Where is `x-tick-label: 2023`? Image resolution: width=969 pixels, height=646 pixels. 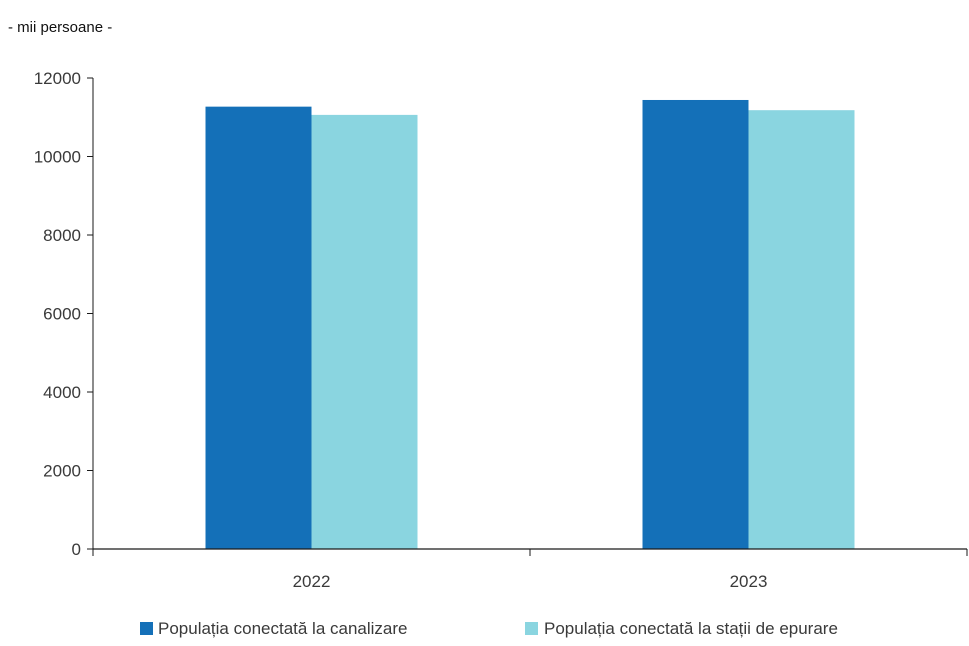 x-tick-label: 2023 is located at coordinates (749, 581).